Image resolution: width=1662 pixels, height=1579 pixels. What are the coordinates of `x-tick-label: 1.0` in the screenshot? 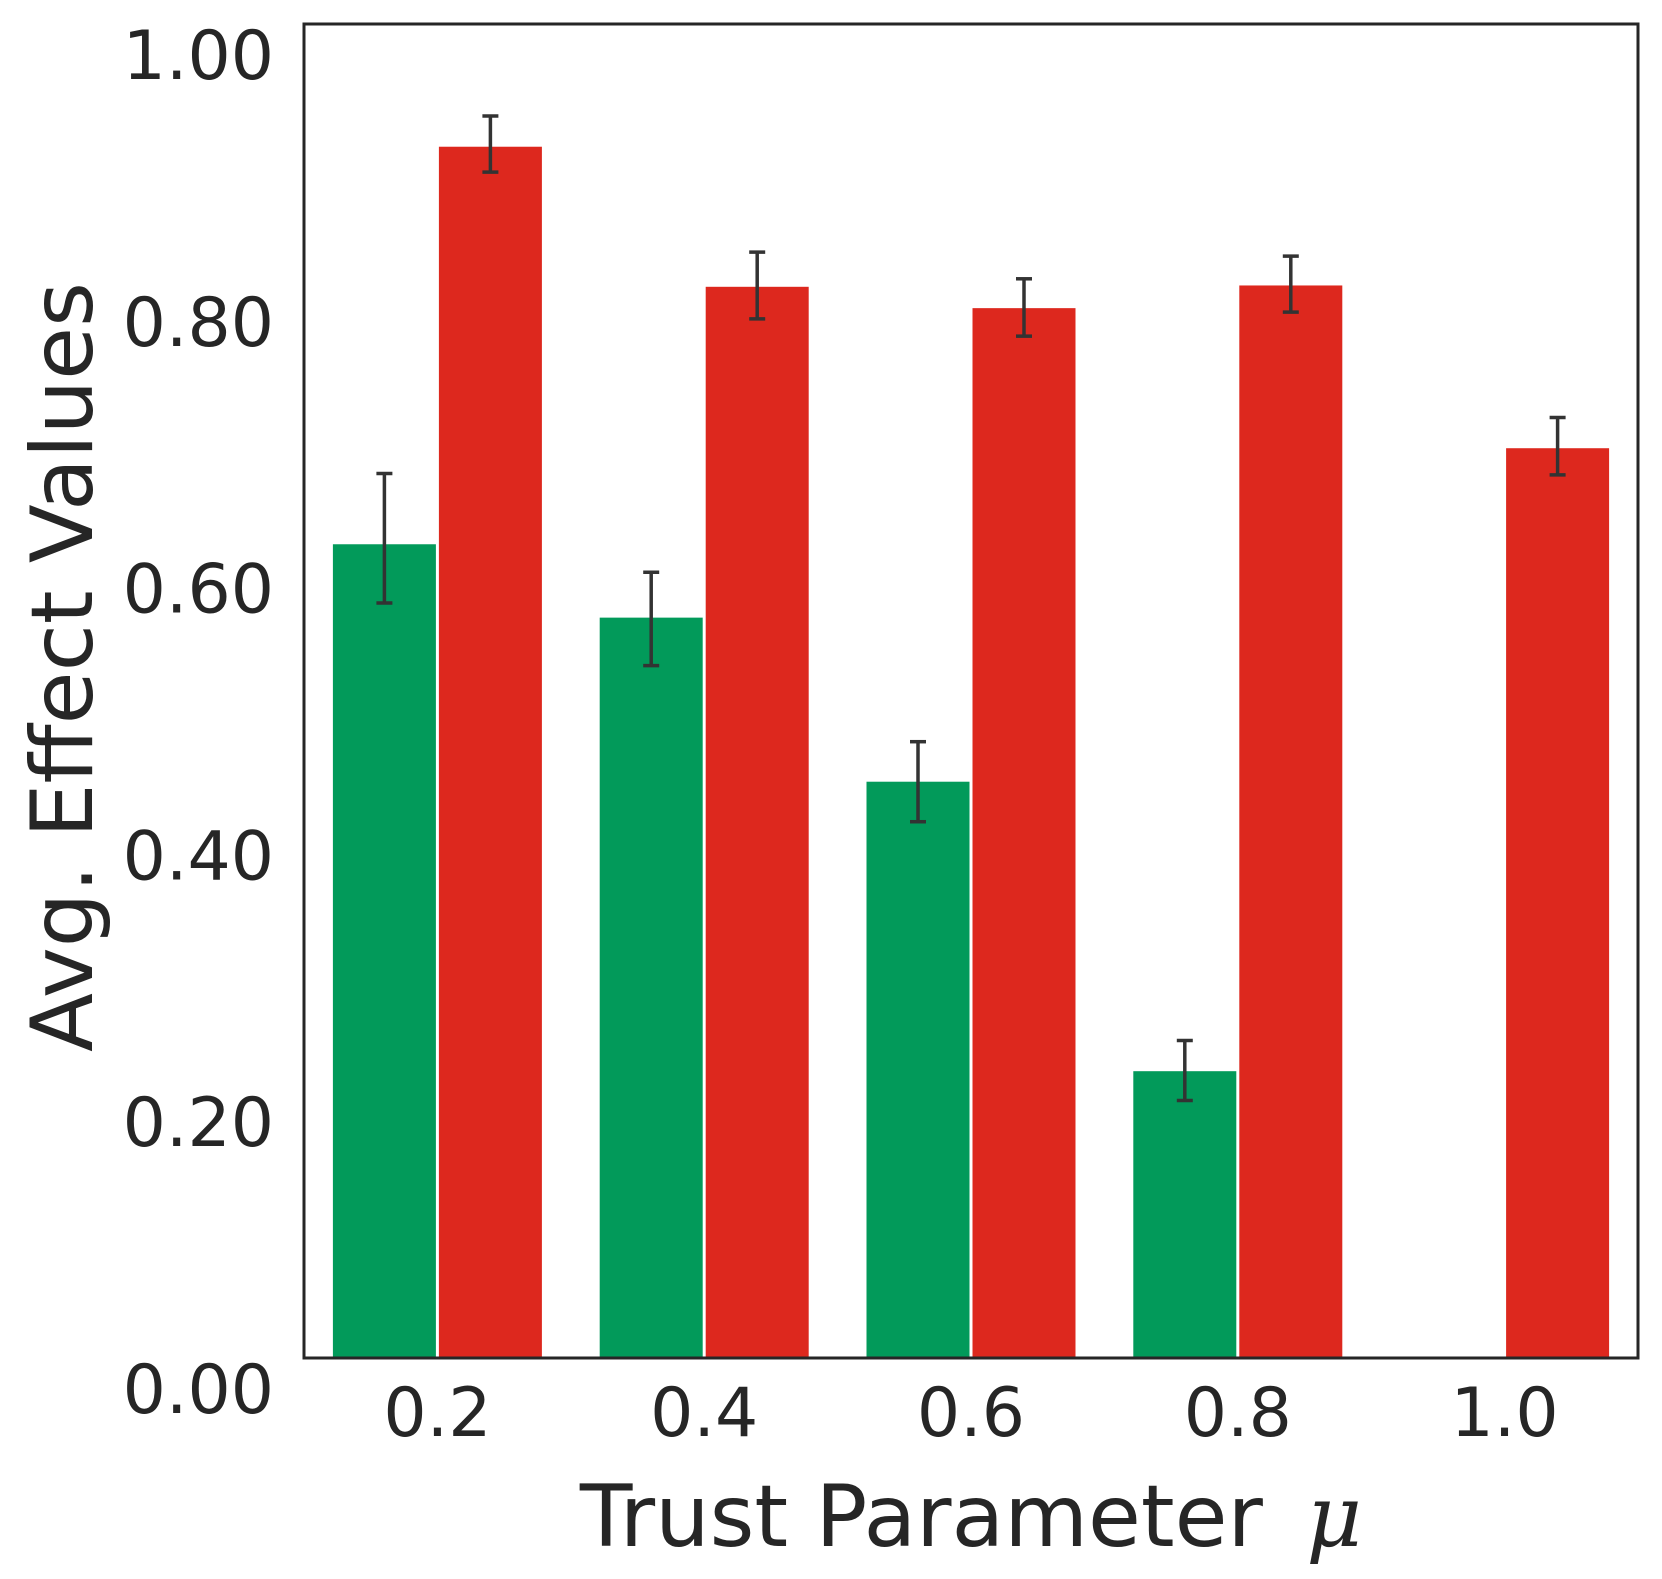 It's located at (1505, 1413).